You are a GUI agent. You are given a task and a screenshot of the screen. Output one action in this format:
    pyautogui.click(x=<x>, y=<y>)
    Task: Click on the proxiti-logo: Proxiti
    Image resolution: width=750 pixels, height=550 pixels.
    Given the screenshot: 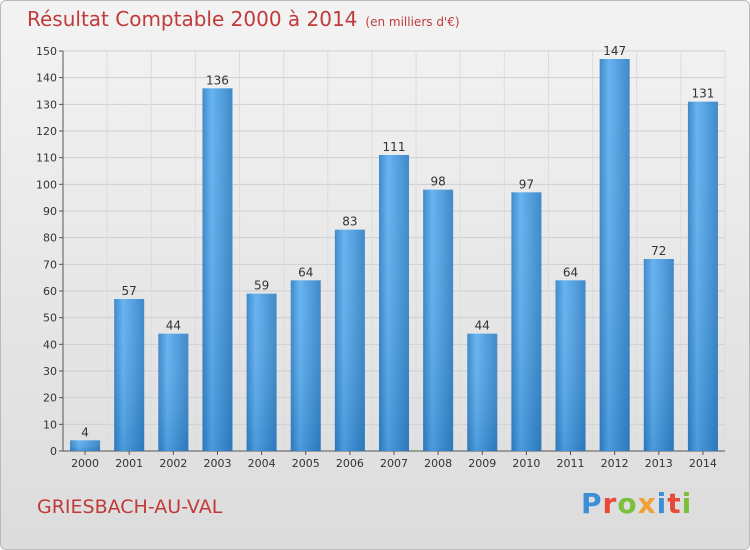 What is the action you would take?
    pyautogui.click(x=636, y=503)
    